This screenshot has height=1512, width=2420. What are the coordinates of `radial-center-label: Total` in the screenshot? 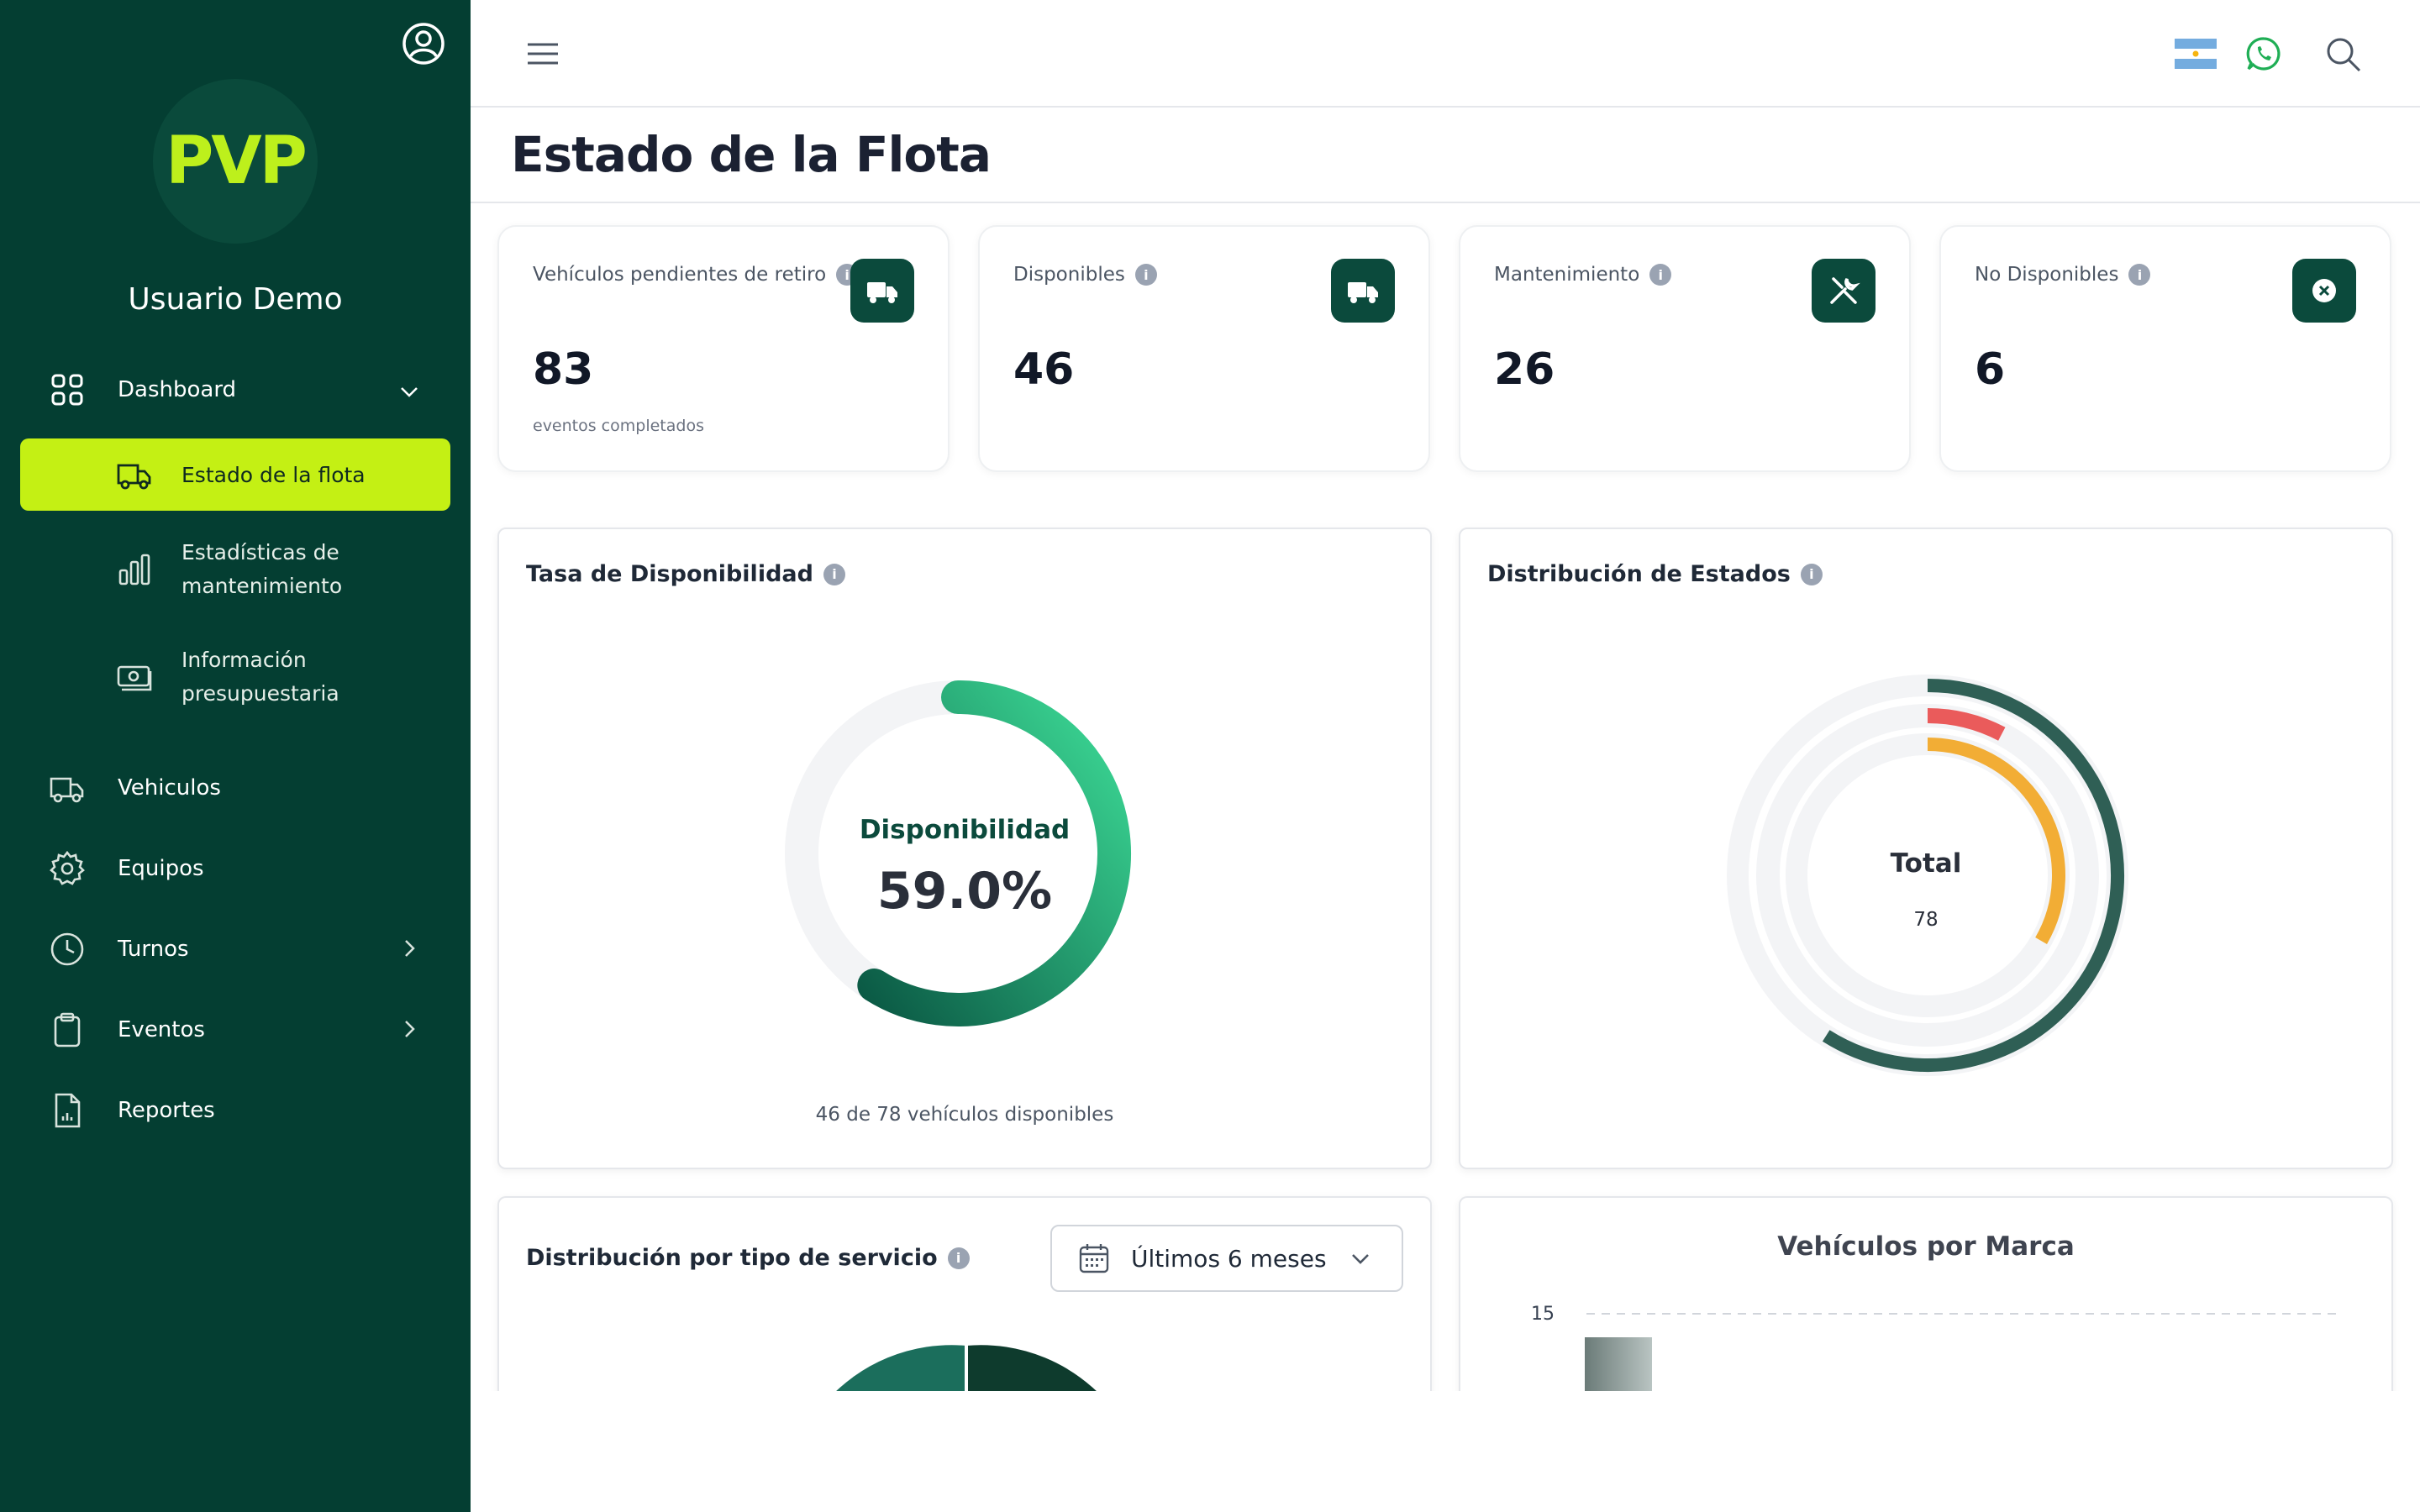 It's located at (1926, 863).